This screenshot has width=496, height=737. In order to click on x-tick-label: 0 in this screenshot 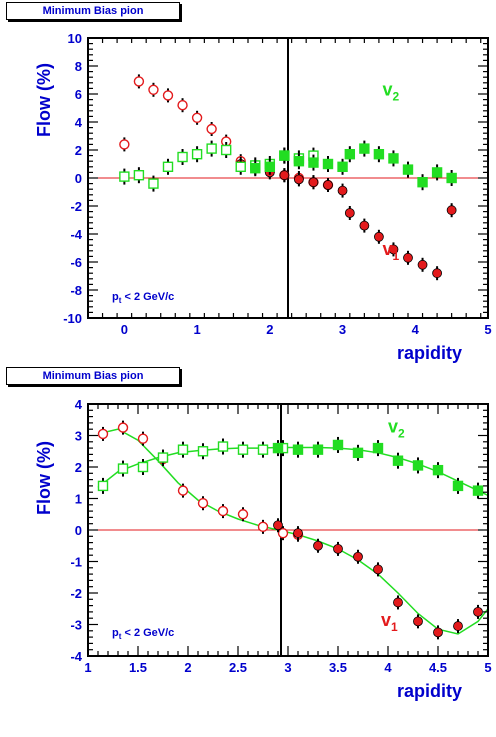, I will do `click(124, 329)`.